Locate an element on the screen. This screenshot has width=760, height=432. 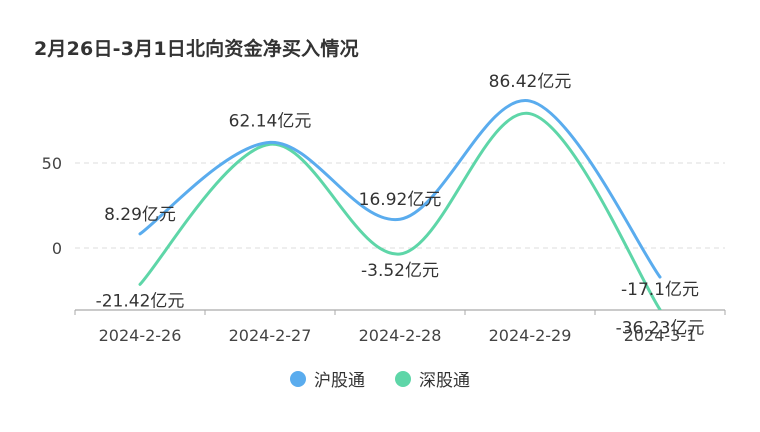
legend-label-shenzhen: 深股通 is located at coordinates (444, 381).